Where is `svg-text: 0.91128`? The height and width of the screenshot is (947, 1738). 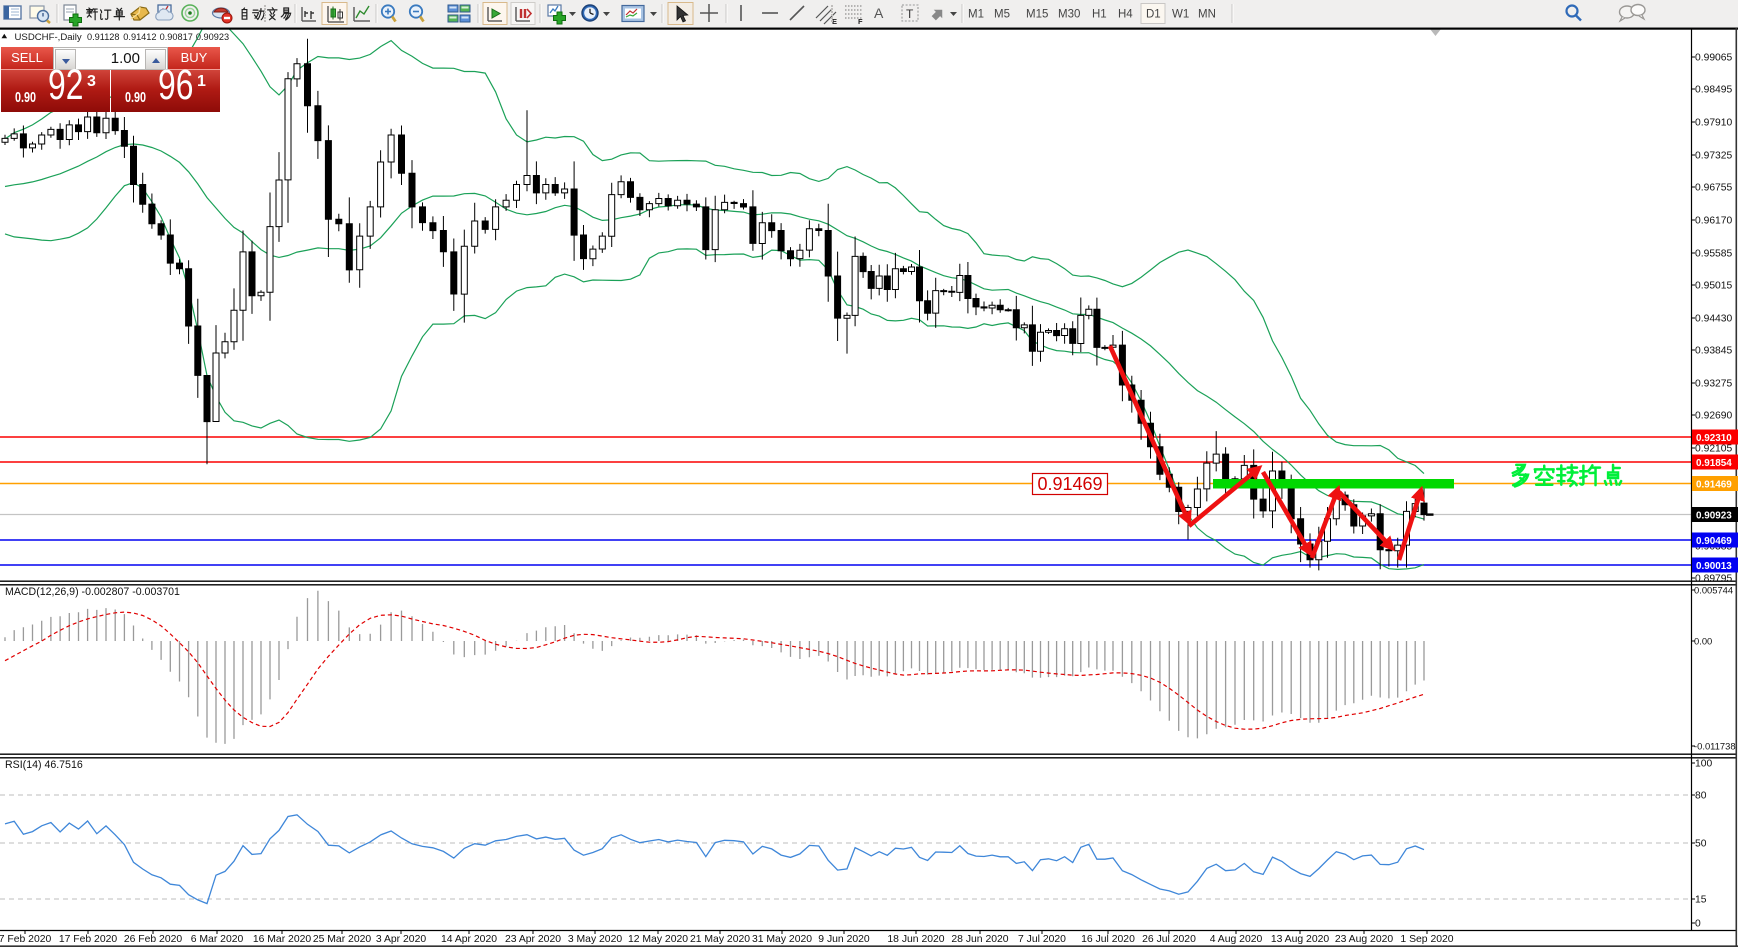
svg-text: 0.91128 is located at coordinates (103, 37).